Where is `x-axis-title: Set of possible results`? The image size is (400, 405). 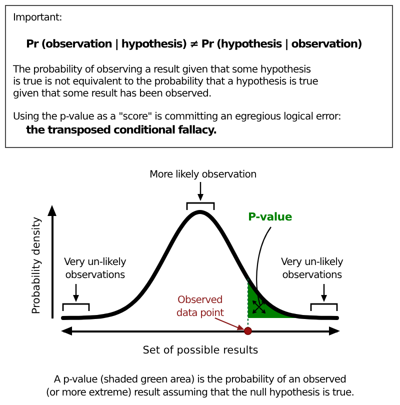
x-axis-title: Set of possible results is located at coordinates (200, 350).